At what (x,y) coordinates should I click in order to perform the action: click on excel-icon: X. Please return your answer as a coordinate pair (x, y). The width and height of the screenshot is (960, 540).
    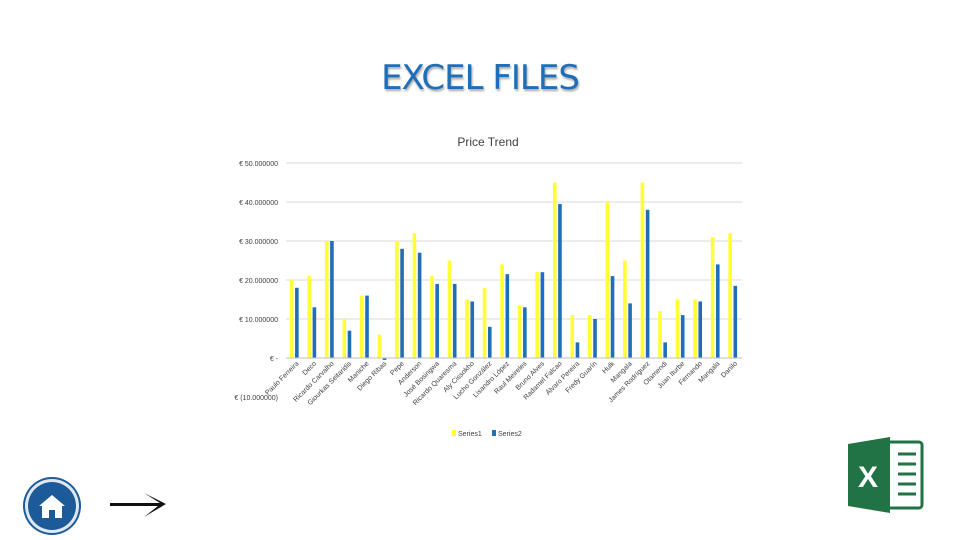
    Looking at the image, I should click on (886, 475).